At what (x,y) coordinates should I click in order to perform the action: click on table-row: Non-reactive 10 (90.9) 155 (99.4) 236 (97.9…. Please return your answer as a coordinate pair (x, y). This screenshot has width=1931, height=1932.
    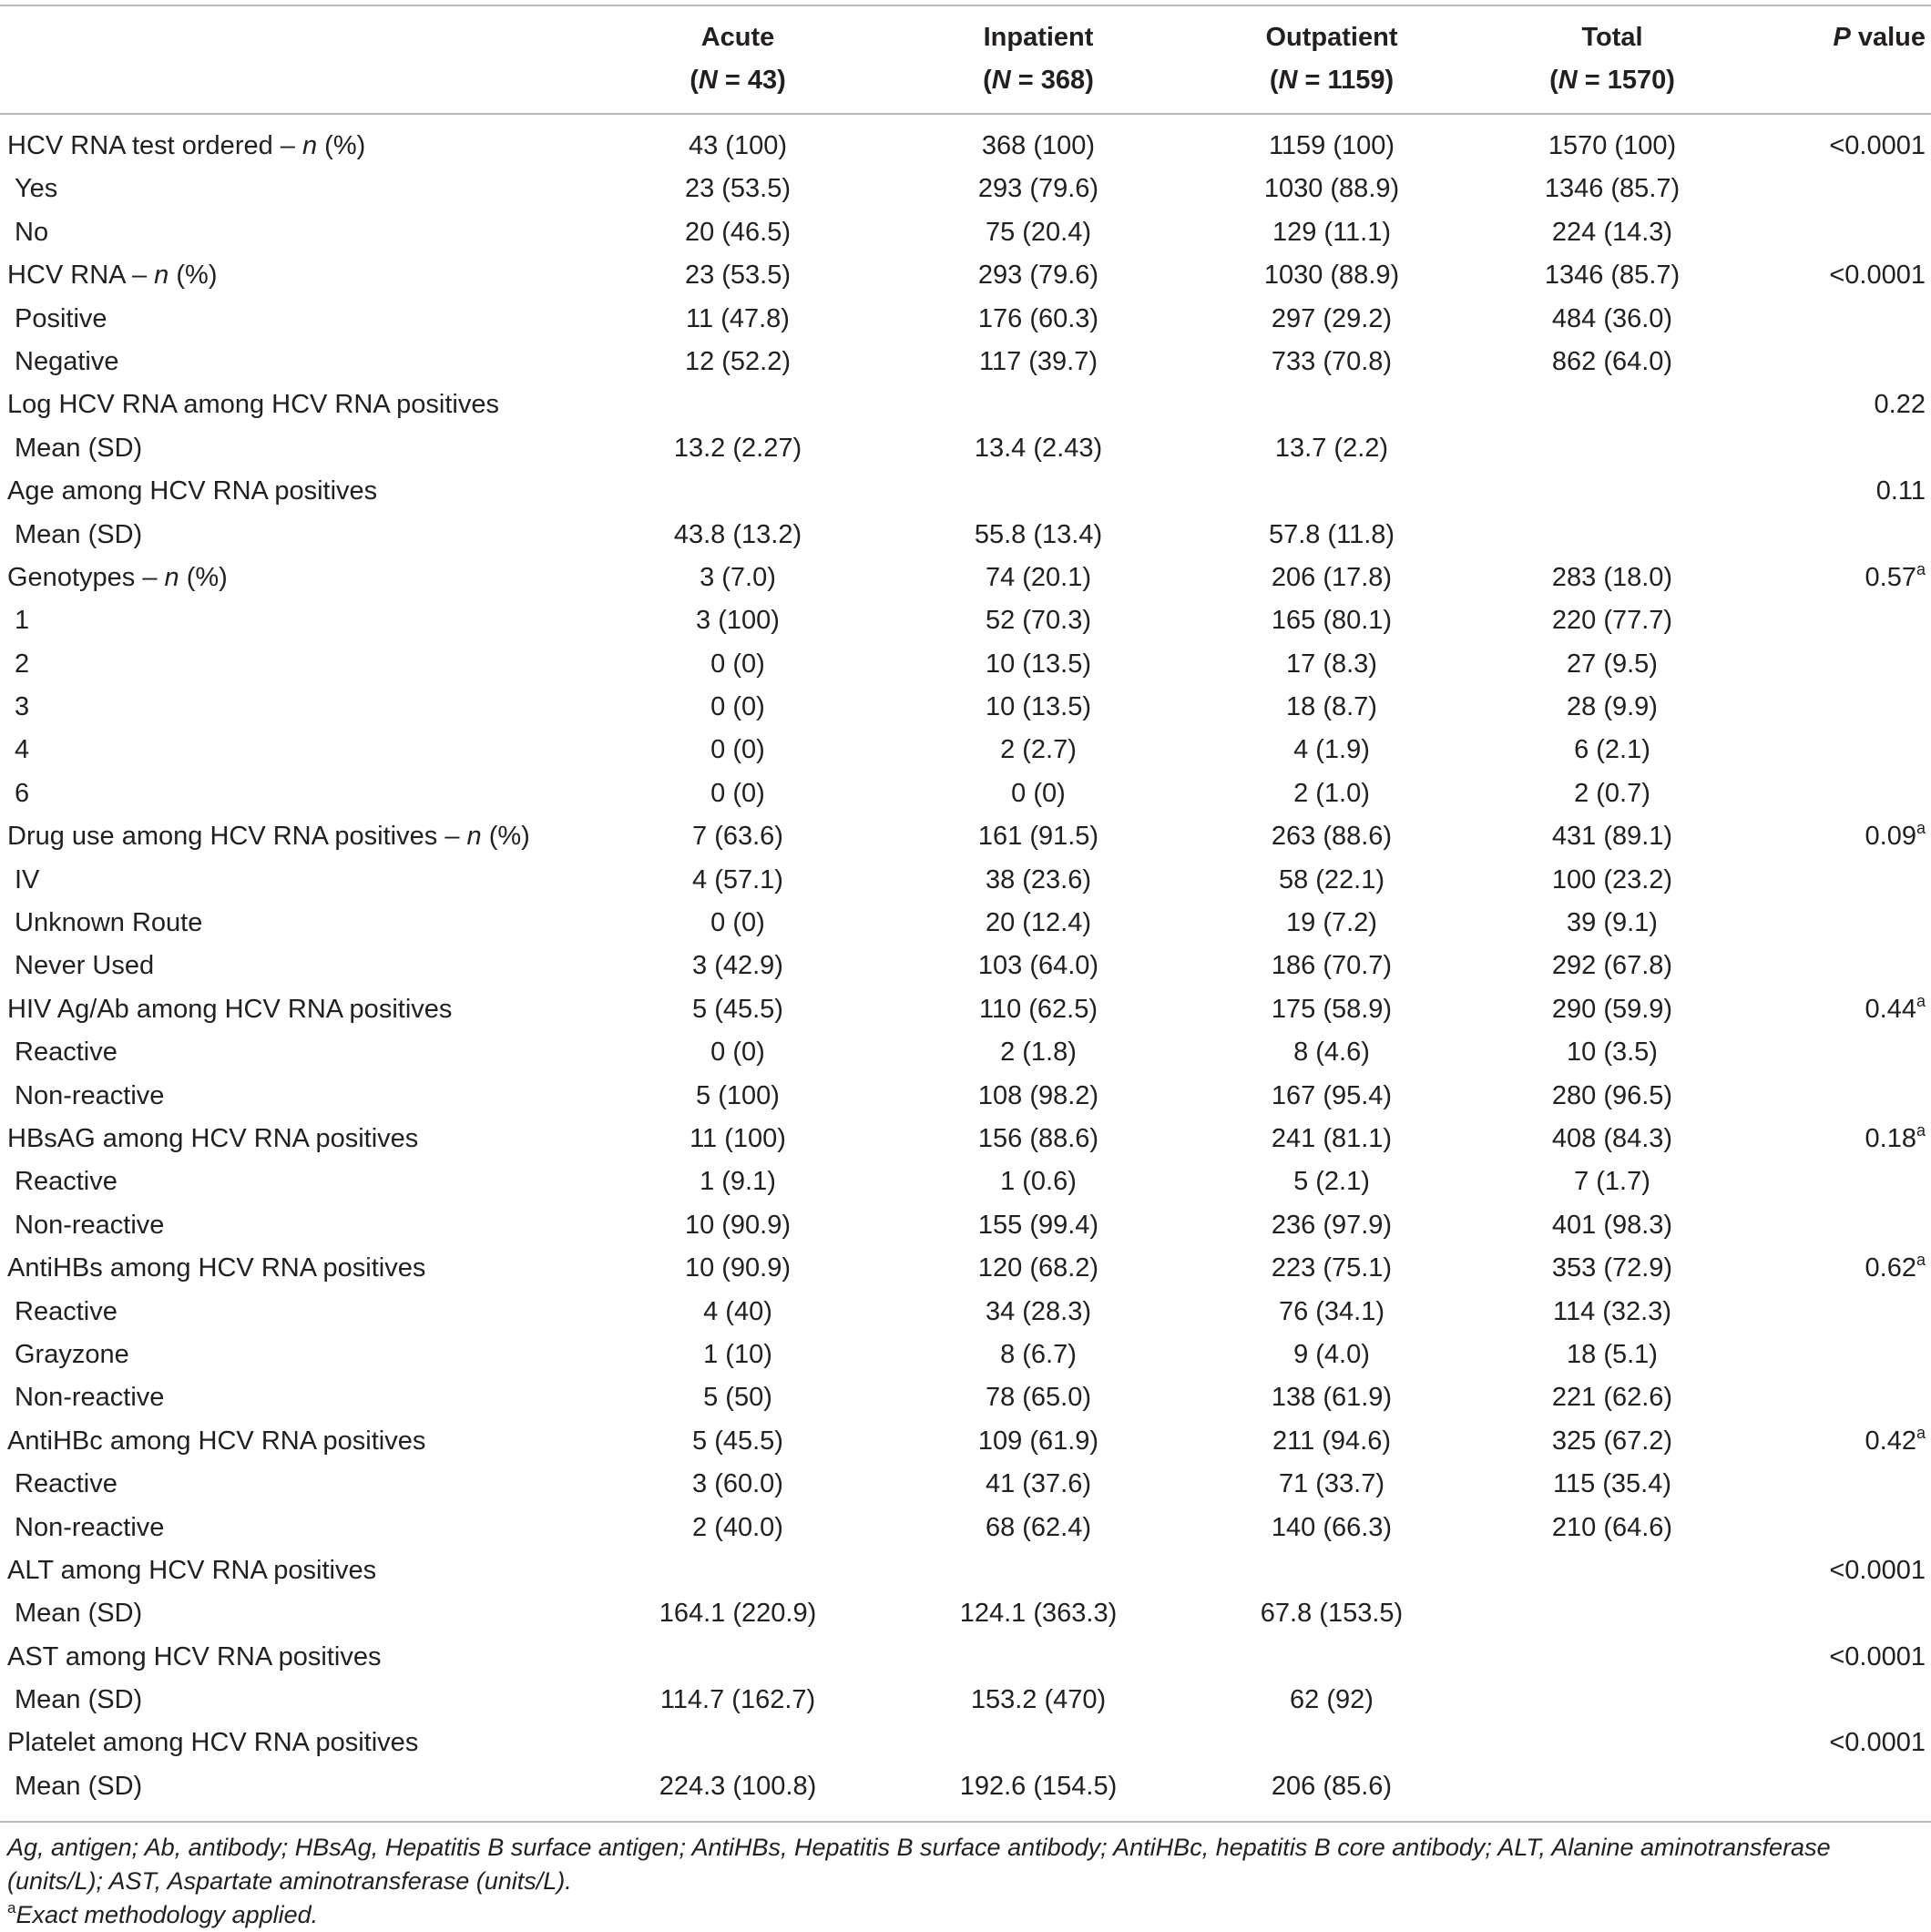
    Looking at the image, I should click on (965, 1226).